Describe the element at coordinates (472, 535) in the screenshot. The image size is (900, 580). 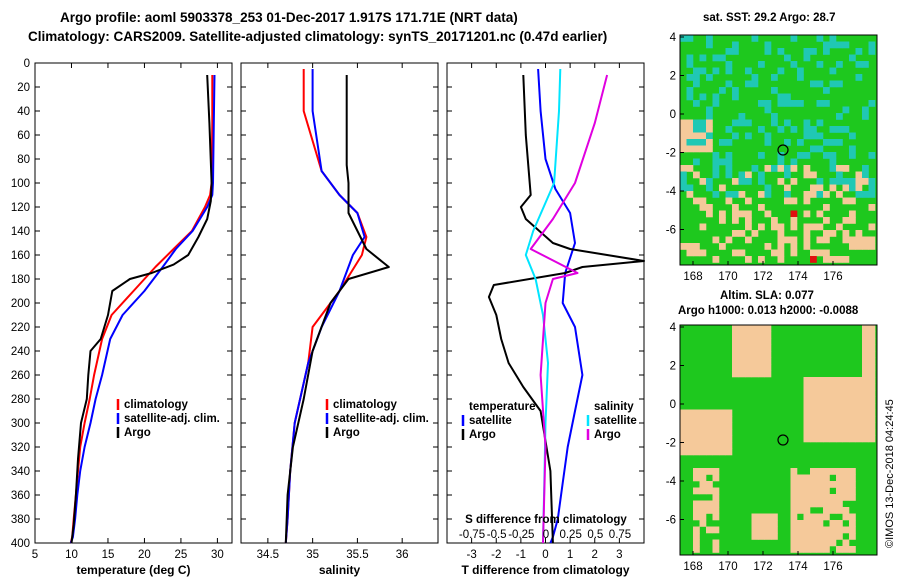
I see `x2-tick-label: -0.75` at that location.